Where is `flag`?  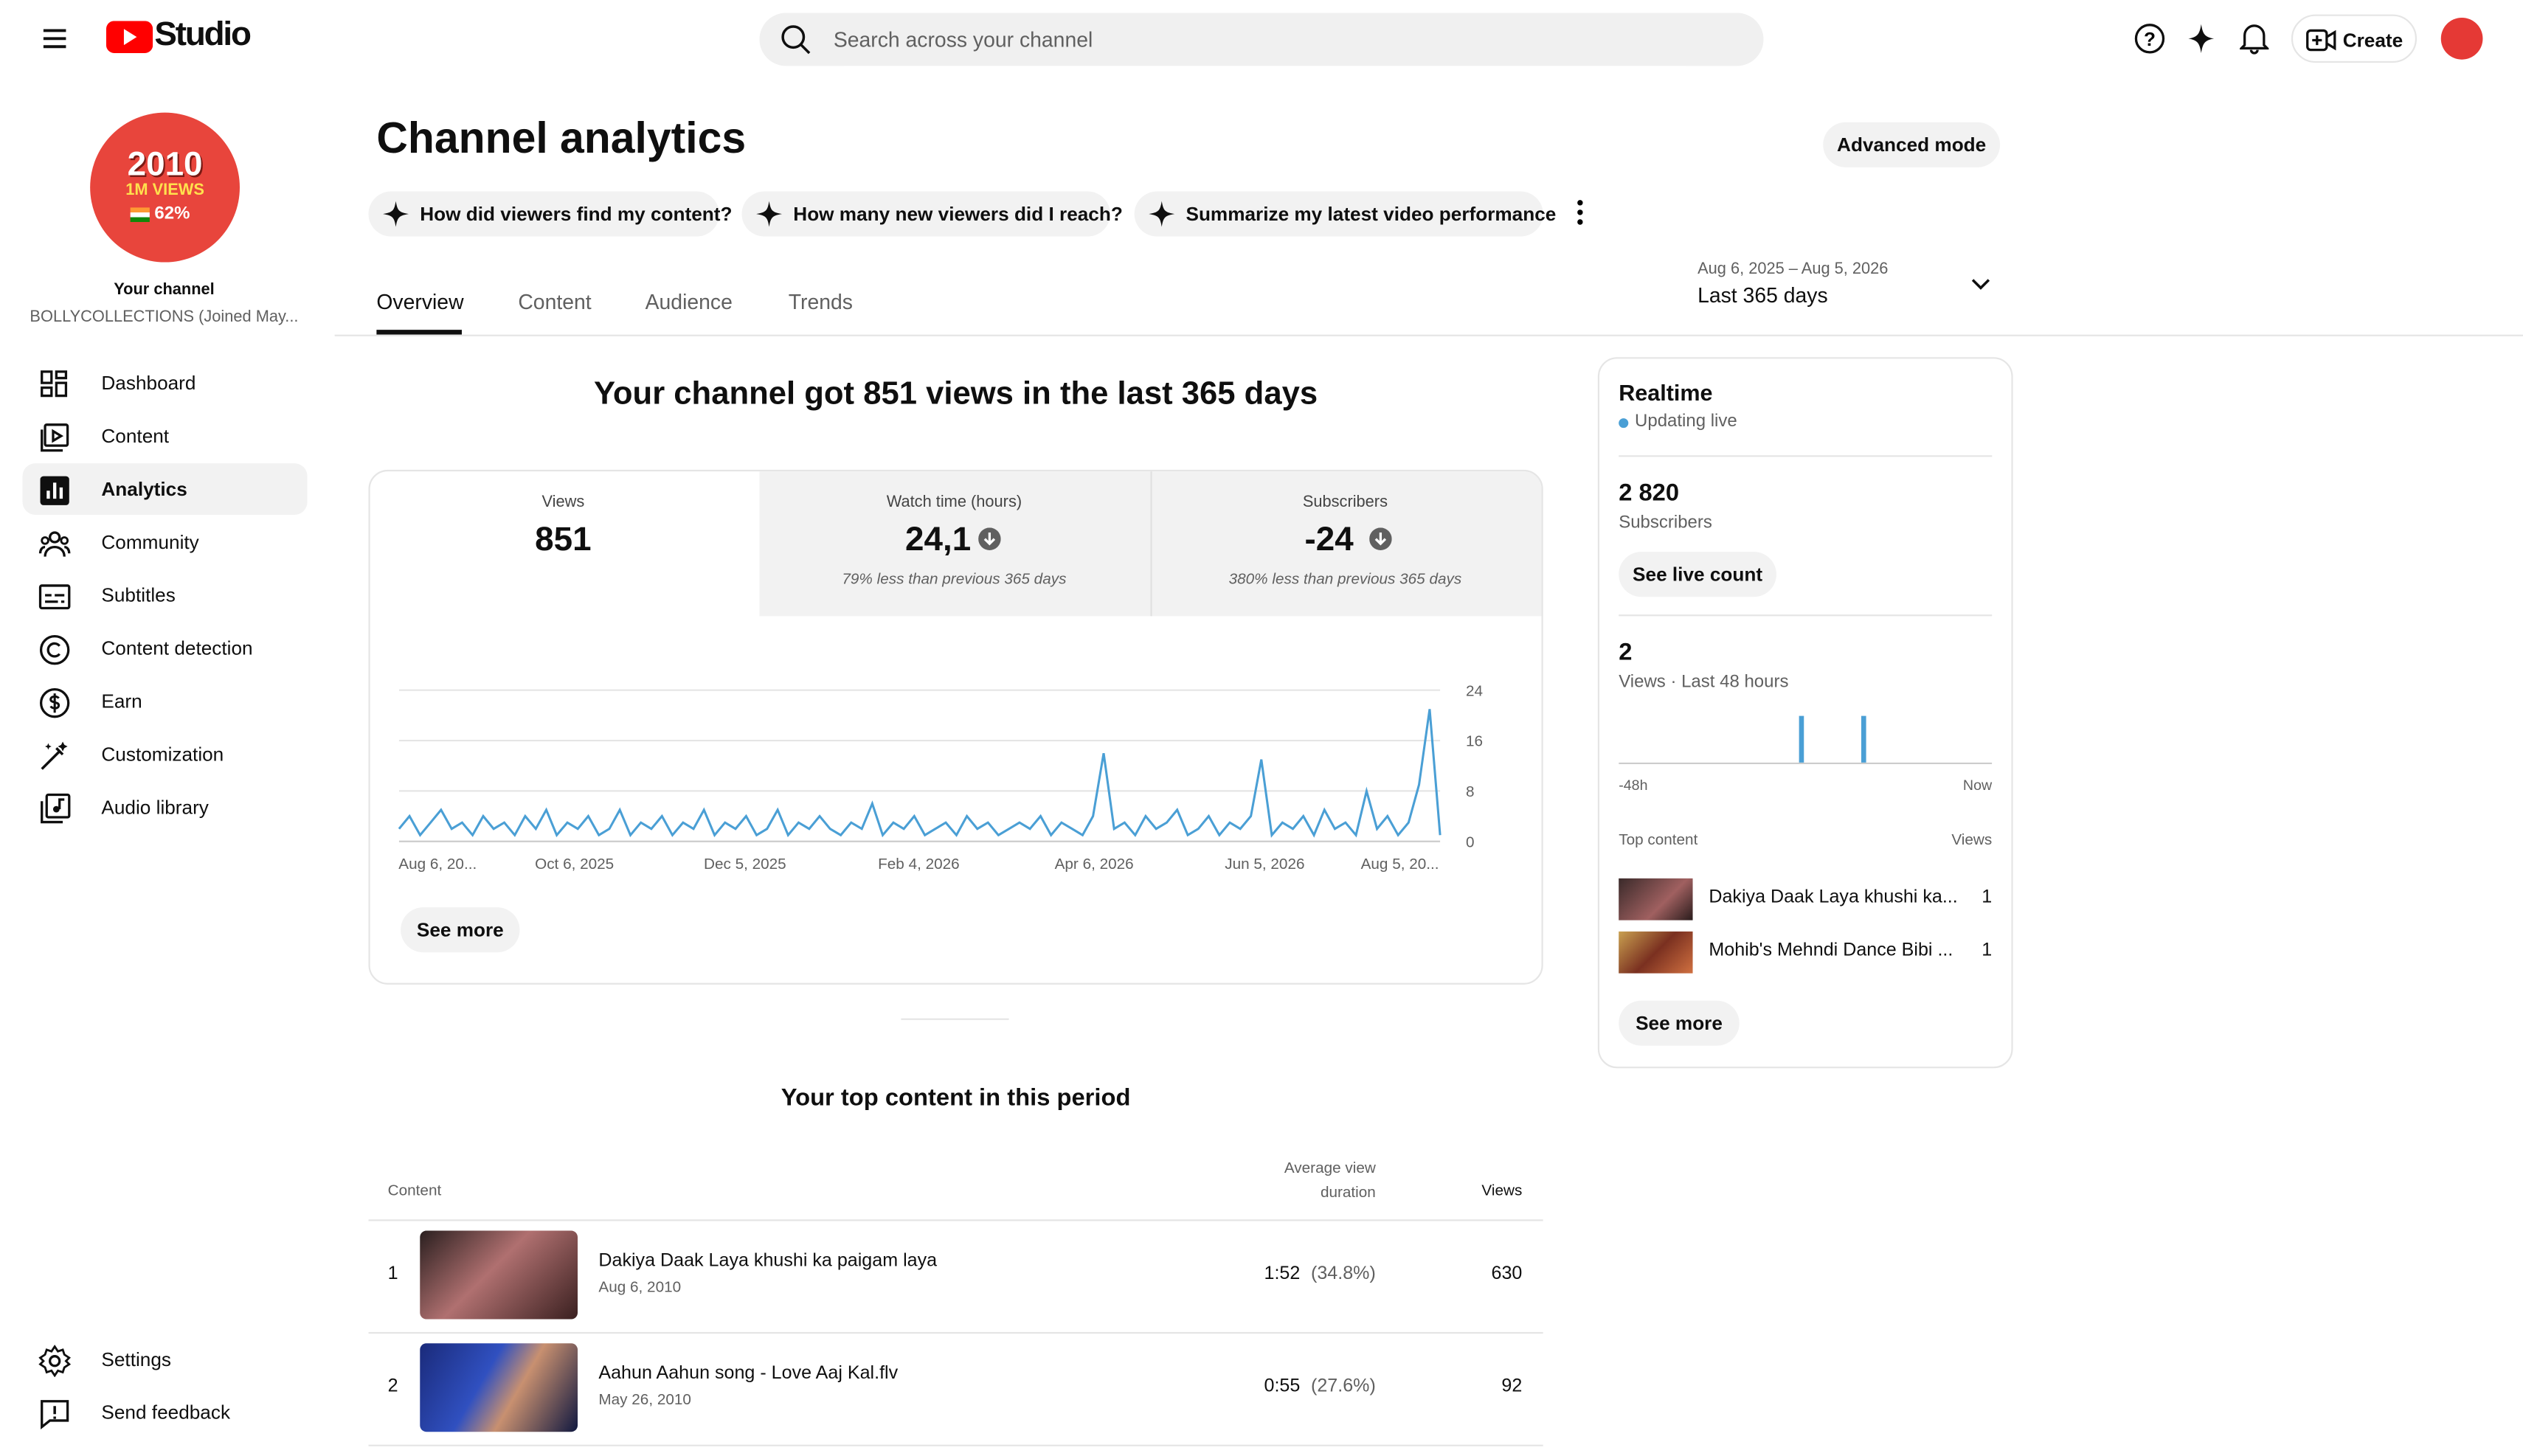 flag is located at coordinates (140, 214).